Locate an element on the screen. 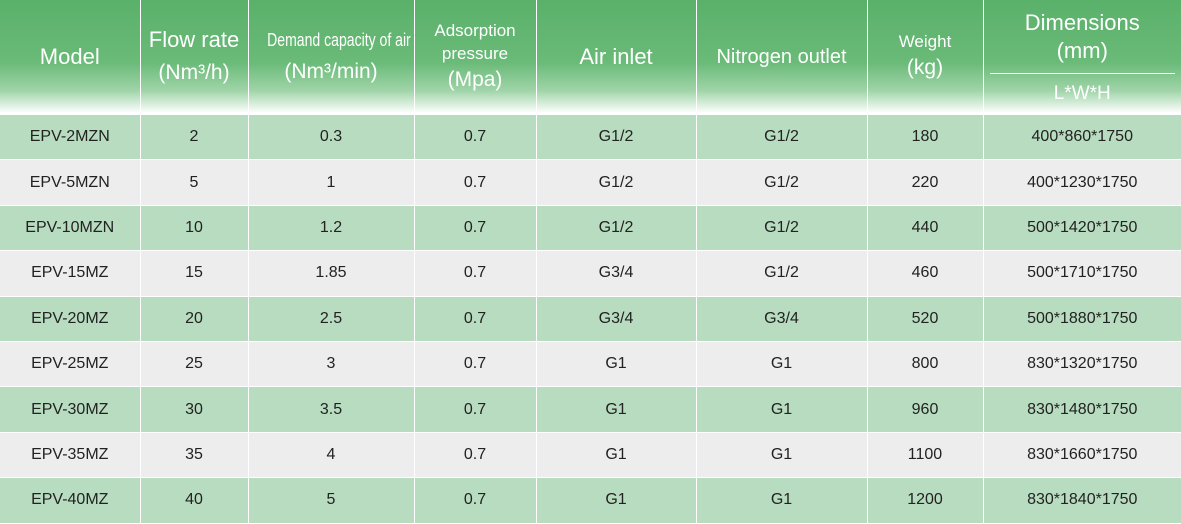  cell-weight: 960 is located at coordinates (925, 409).